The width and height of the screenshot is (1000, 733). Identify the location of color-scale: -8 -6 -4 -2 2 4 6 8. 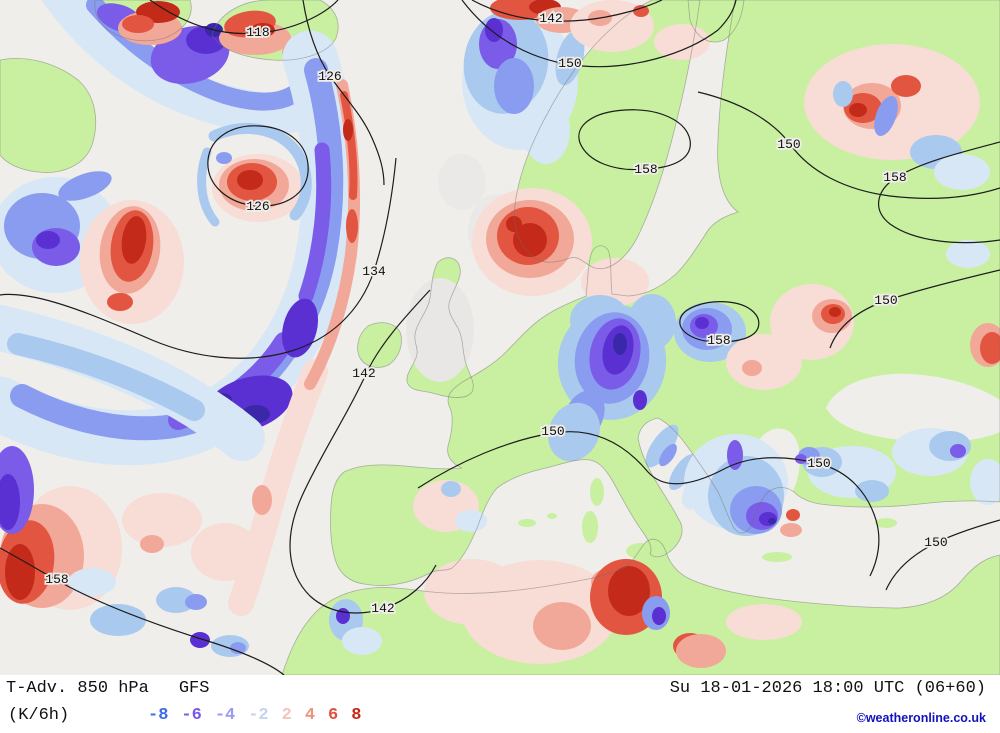
(254, 715).